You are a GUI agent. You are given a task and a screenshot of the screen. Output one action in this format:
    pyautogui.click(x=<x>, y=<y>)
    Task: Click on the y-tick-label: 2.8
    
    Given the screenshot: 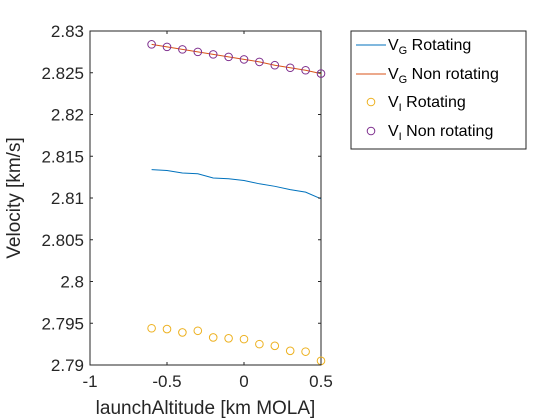 What is the action you would take?
    pyautogui.click(x=72, y=282)
    